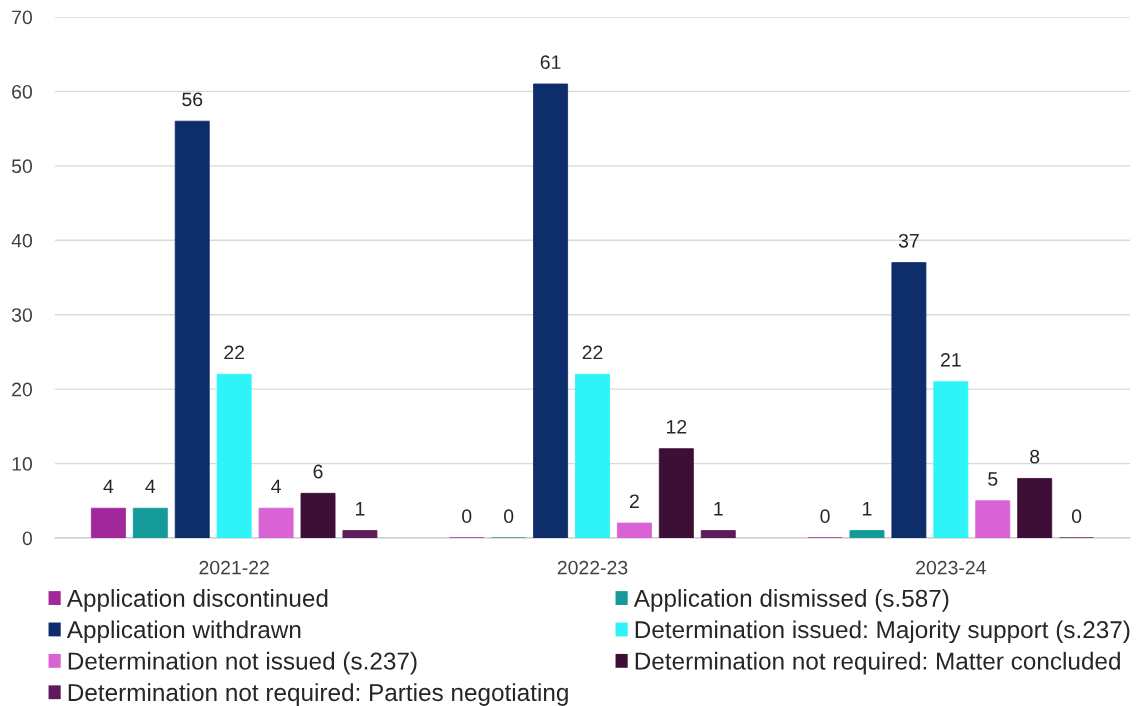 The width and height of the screenshot is (1137, 706). What do you see at coordinates (27, 538) in the screenshot?
I see `y-tick-label: 0` at bounding box center [27, 538].